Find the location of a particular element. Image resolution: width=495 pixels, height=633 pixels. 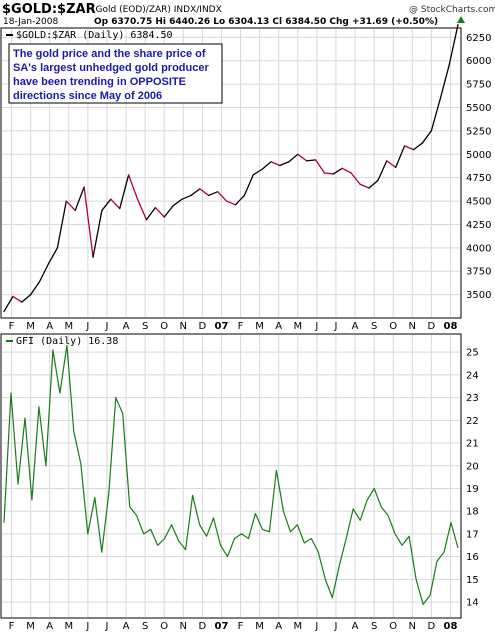

y-tick-label: 18 is located at coordinates (472, 512).